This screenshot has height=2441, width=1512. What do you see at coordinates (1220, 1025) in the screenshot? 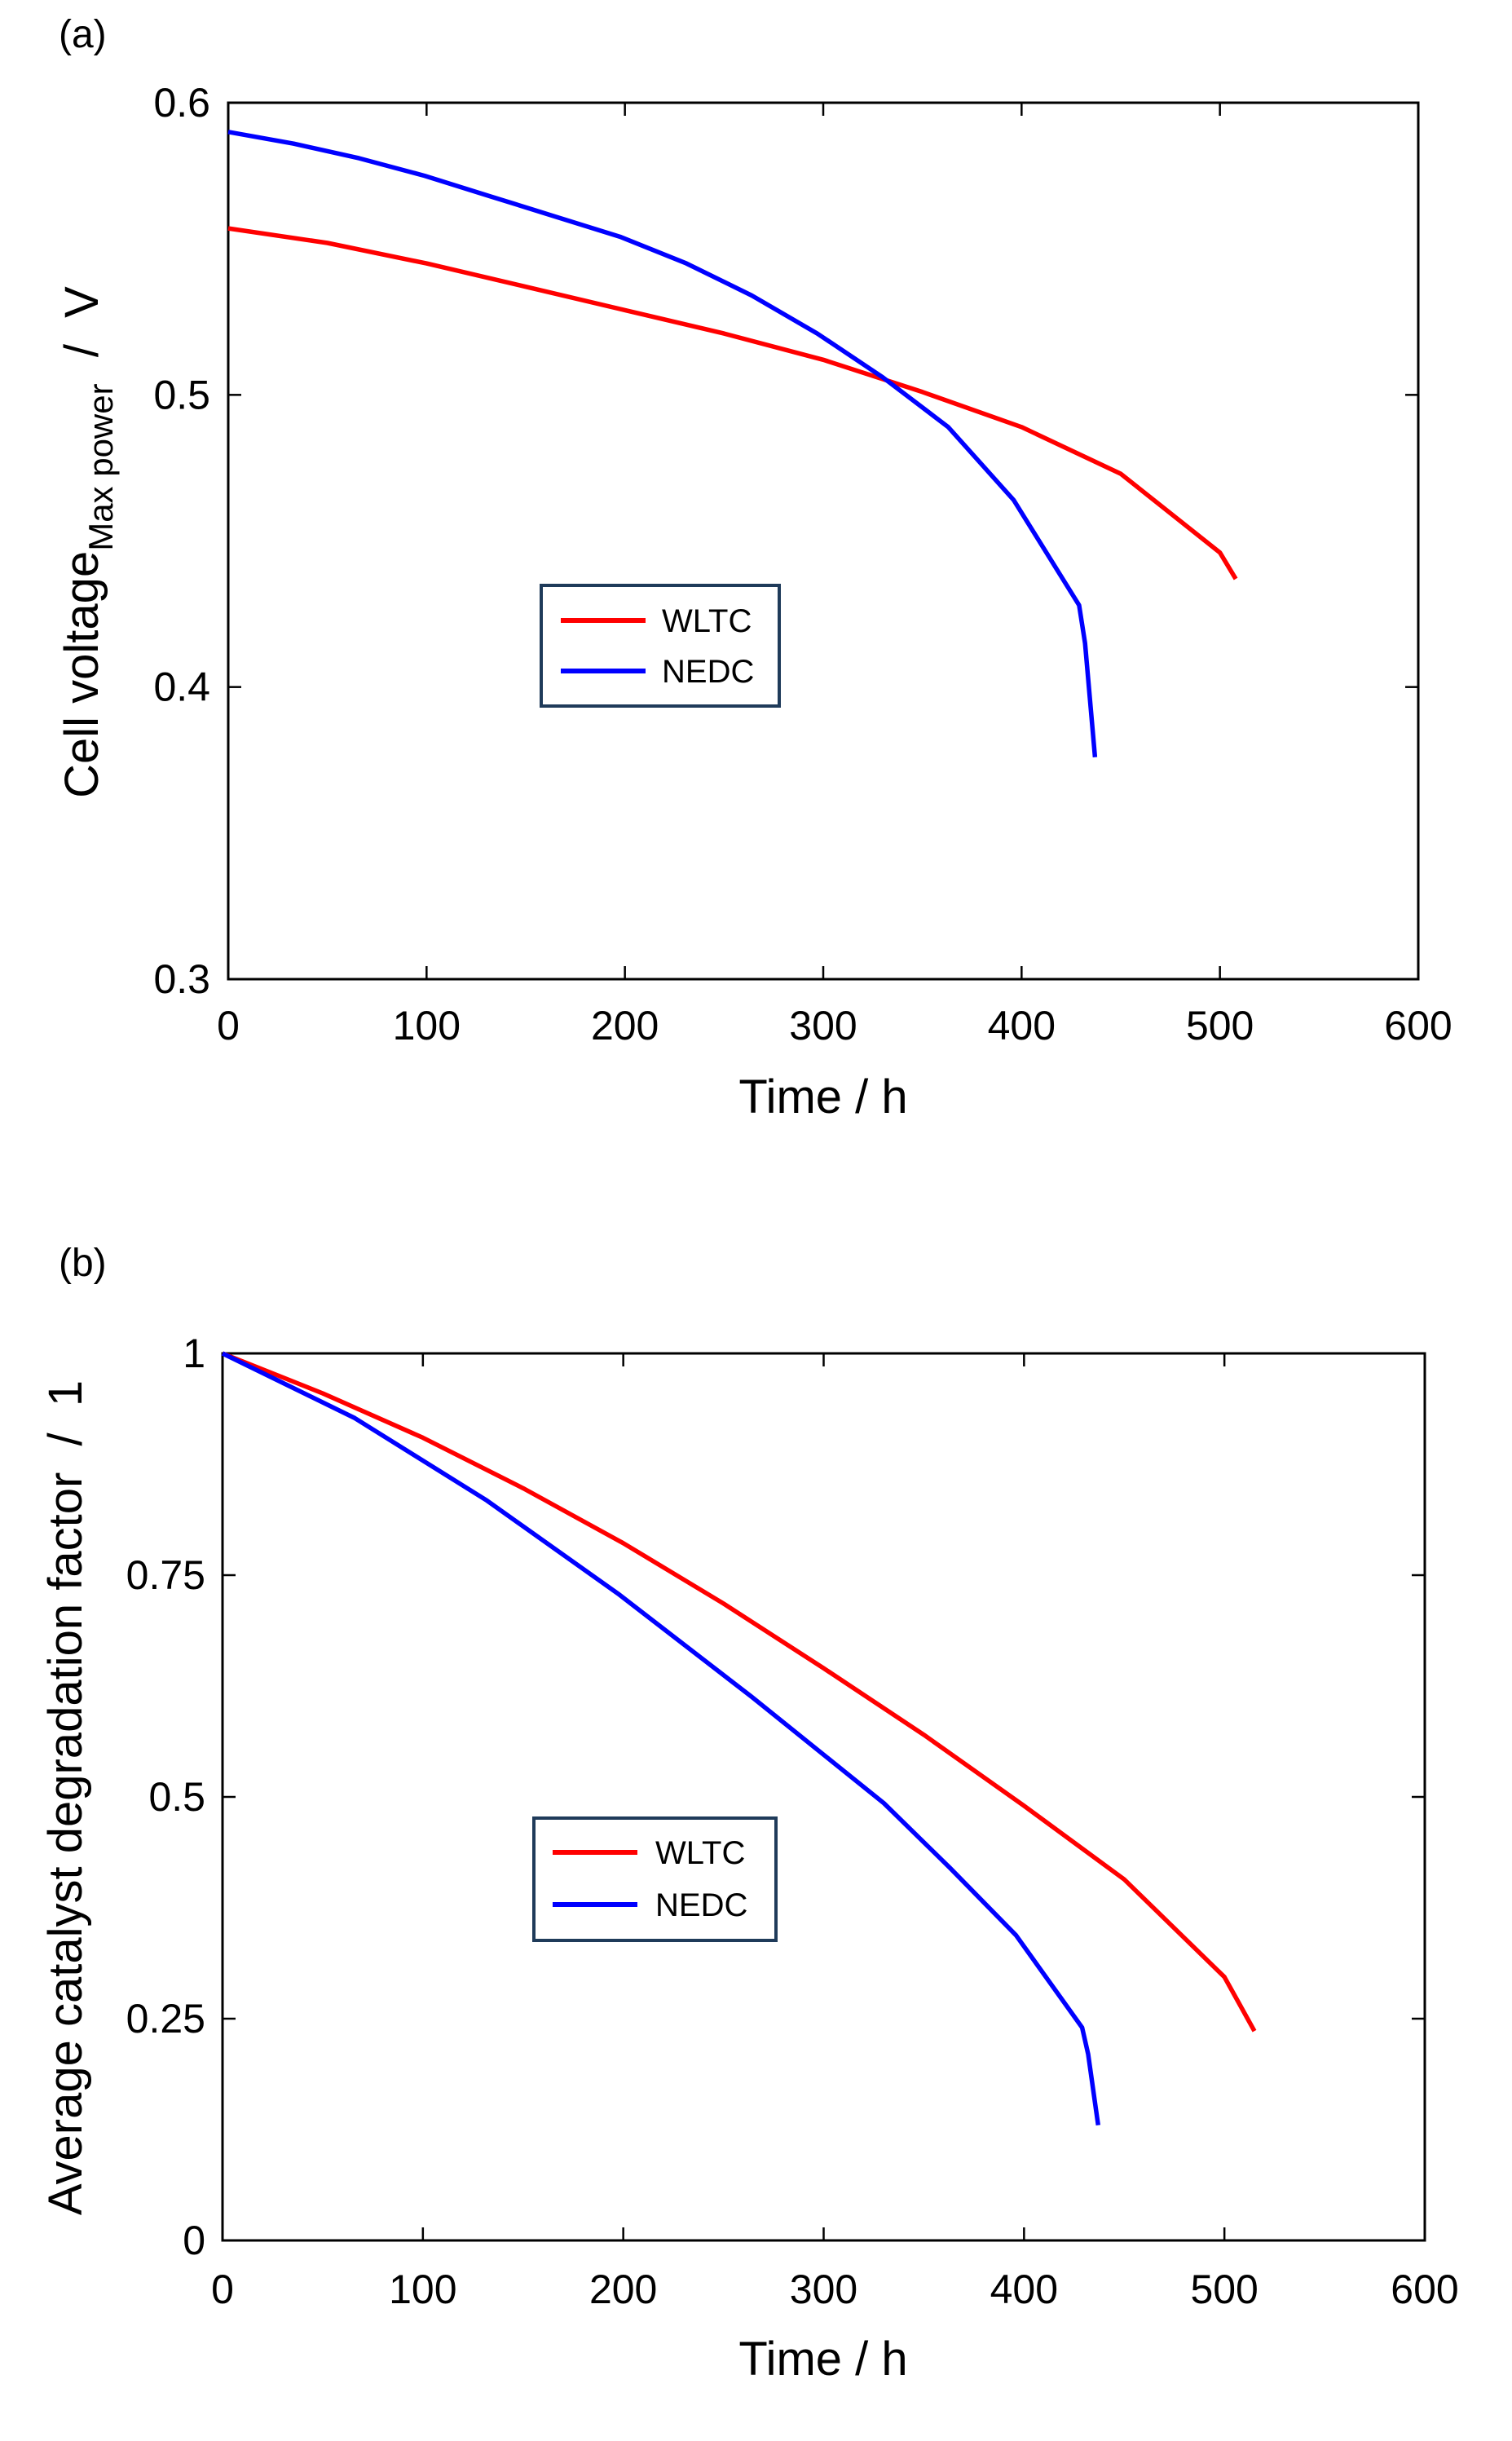
I see `panel-a-x-tick-label: 500` at bounding box center [1220, 1025].